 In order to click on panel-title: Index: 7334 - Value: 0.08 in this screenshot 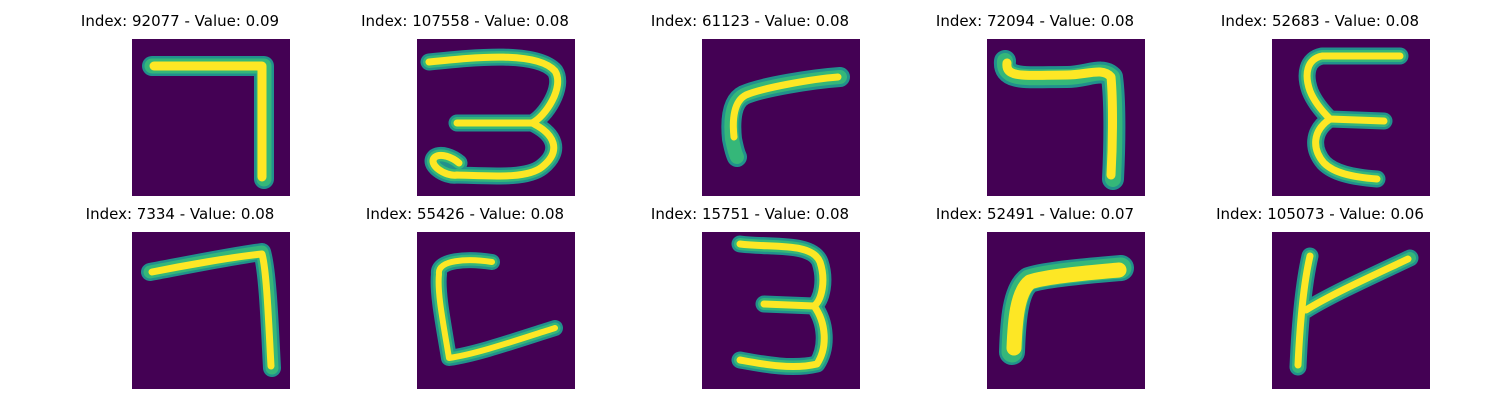, I will do `click(180, 214)`.